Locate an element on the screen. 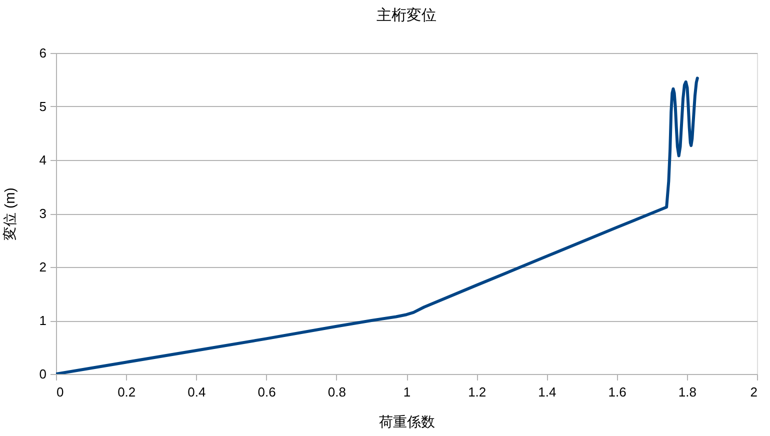 The image size is (770, 436). y-tick-label: 0 is located at coordinates (42, 374).